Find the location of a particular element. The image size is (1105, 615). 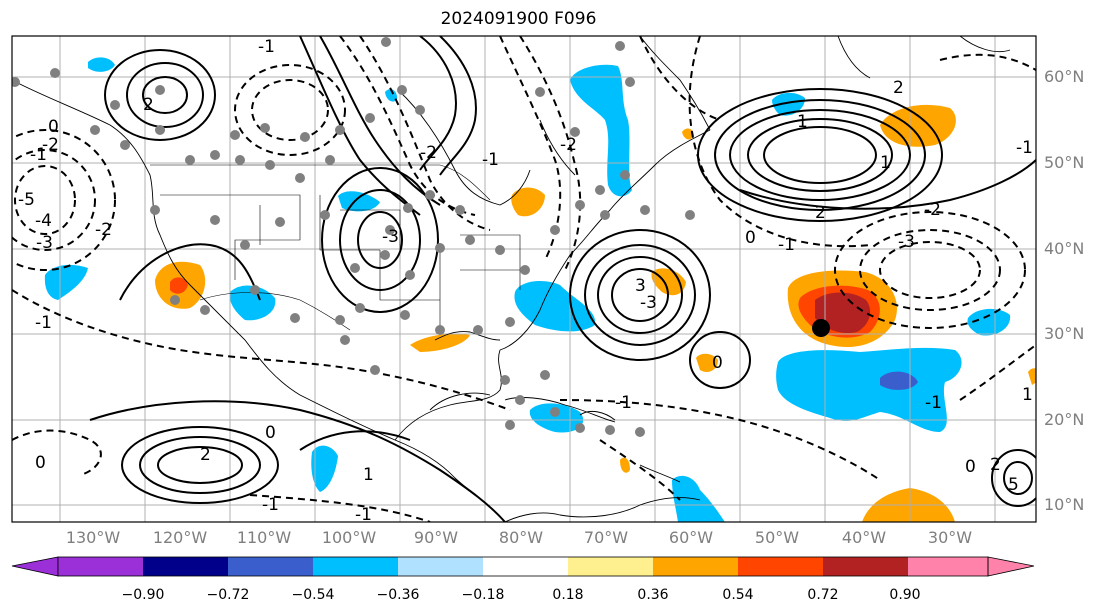

political-borders is located at coordinates (335, 247).